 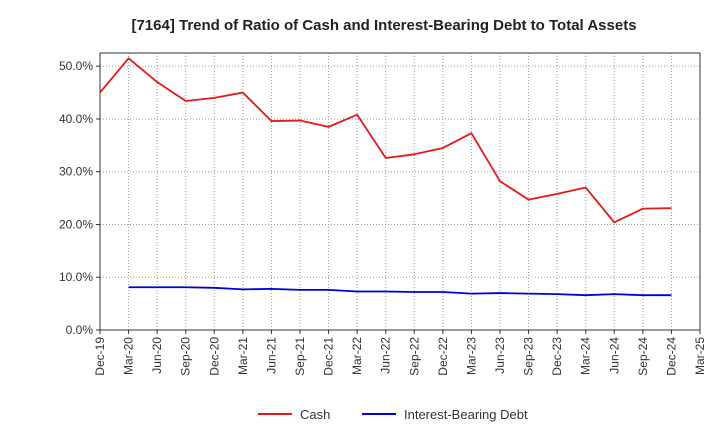 I want to click on y-tick-label: 50.0%, so click(x=76, y=66).